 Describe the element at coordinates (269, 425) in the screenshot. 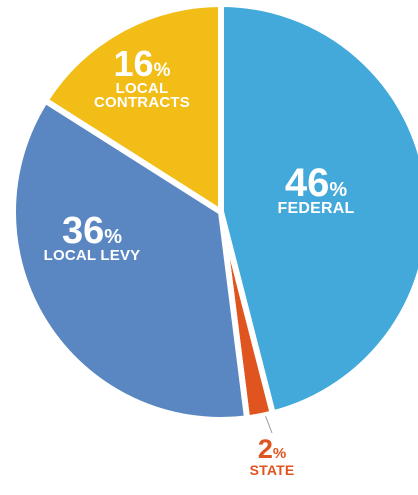

I see `leader-line-state` at that location.